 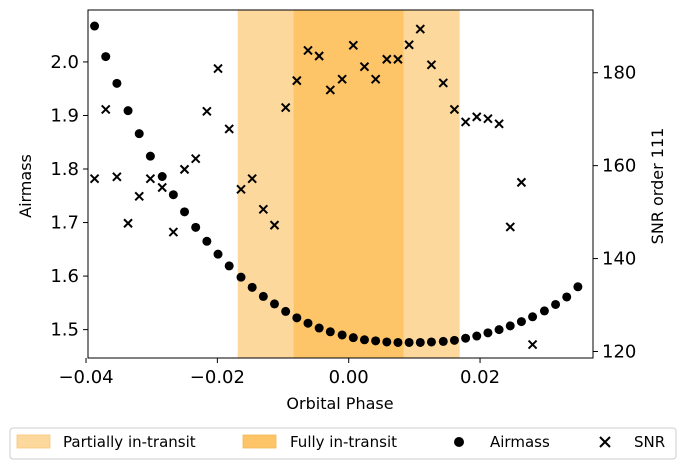 What do you see at coordinates (64, 223) in the screenshot?
I see `left-y-tick-label: 1.7` at bounding box center [64, 223].